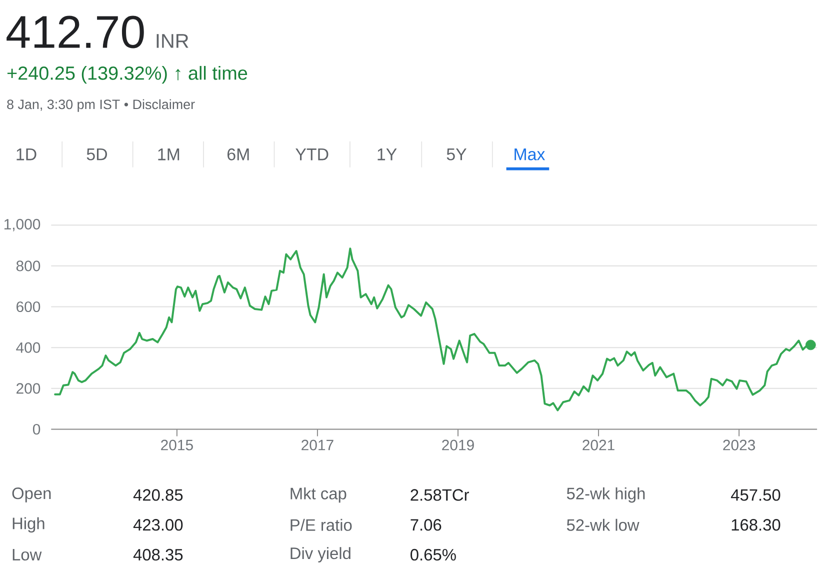 This screenshot has width=827, height=569. I want to click on text: 52-wk high, so click(605, 495).